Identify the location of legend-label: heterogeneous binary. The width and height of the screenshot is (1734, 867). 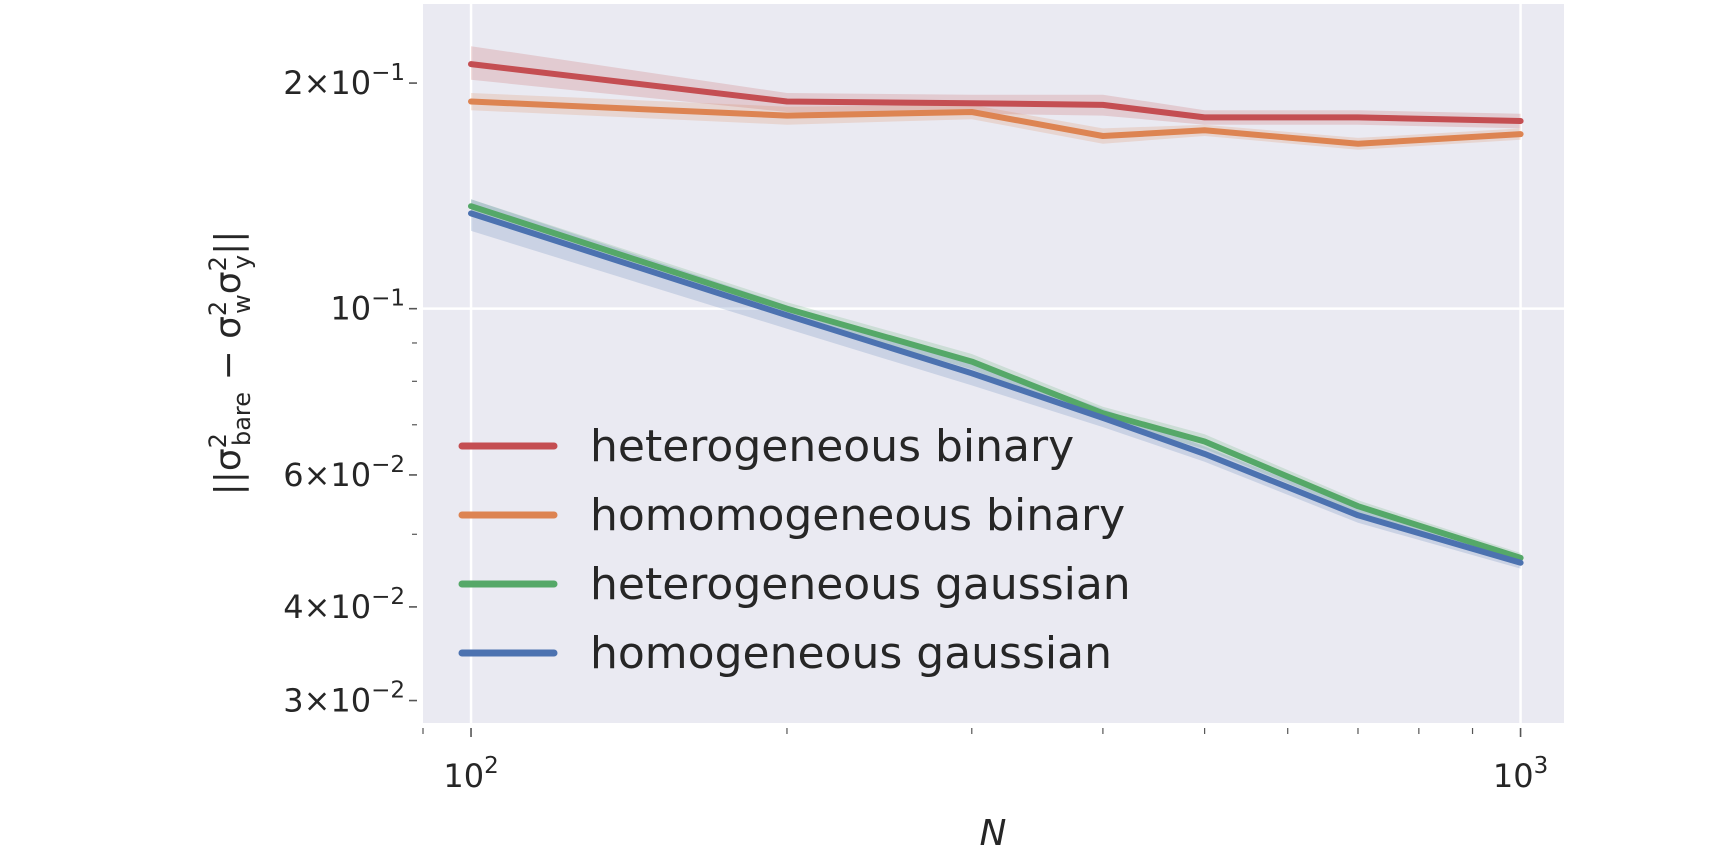
(832, 446).